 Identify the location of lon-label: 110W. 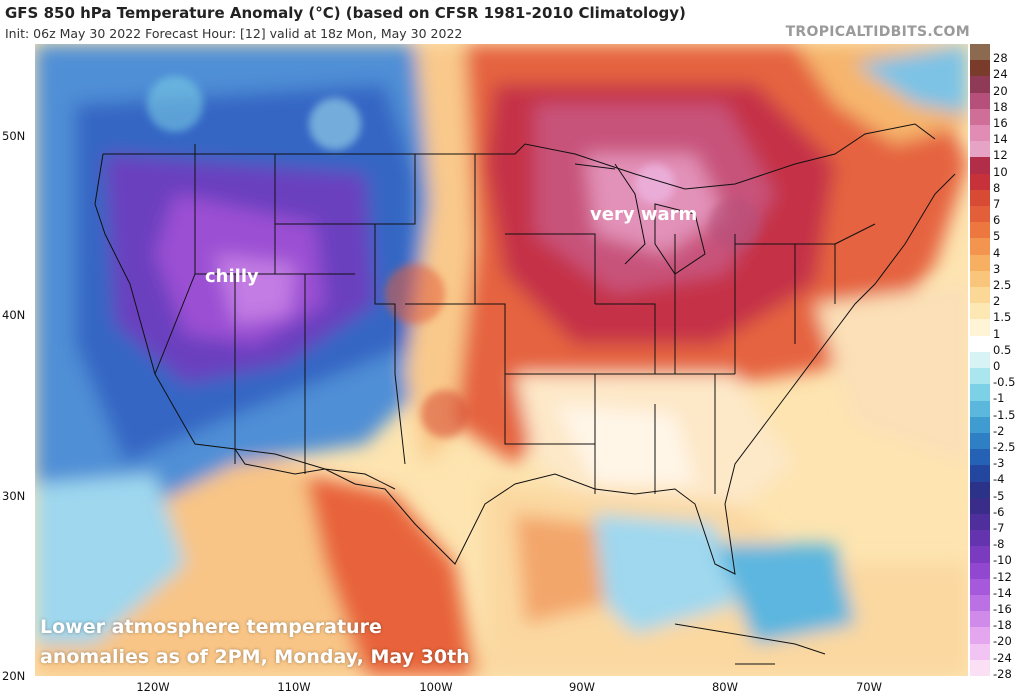
(294, 687).